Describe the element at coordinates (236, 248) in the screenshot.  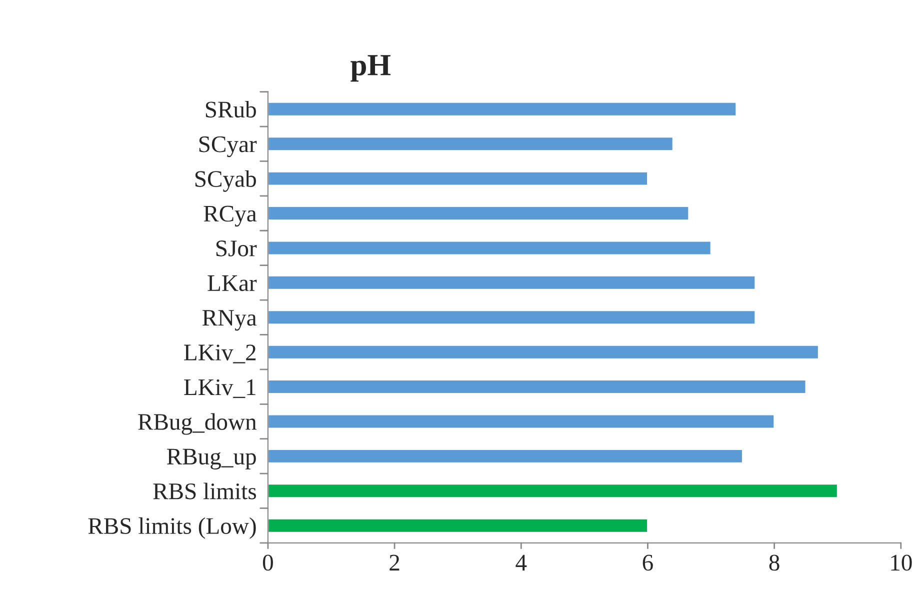
I see `y-tick-label: SJor` at that location.